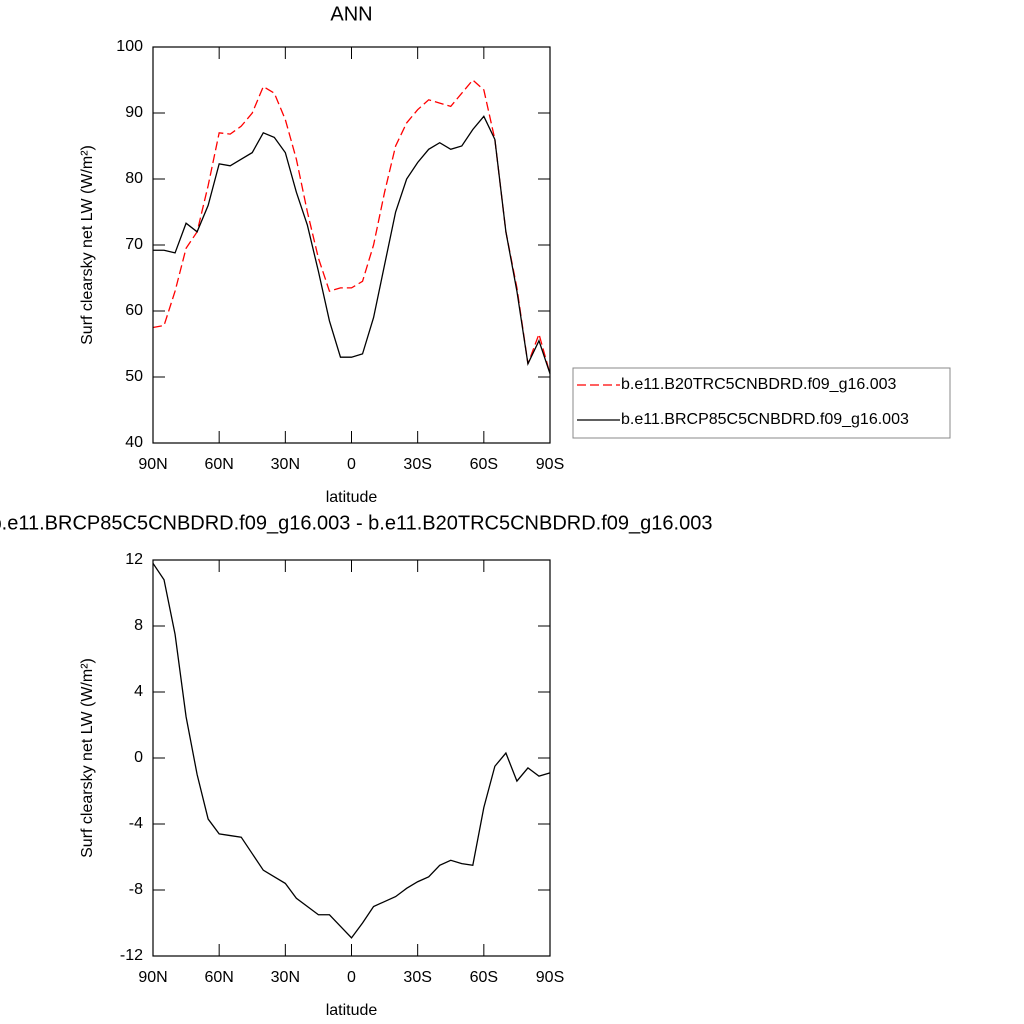 This screenshot has height=1024, width=1024. Describe the element at coordinates (138, 625) in the screenshot. I see `y-tick-label: 8` at that location.